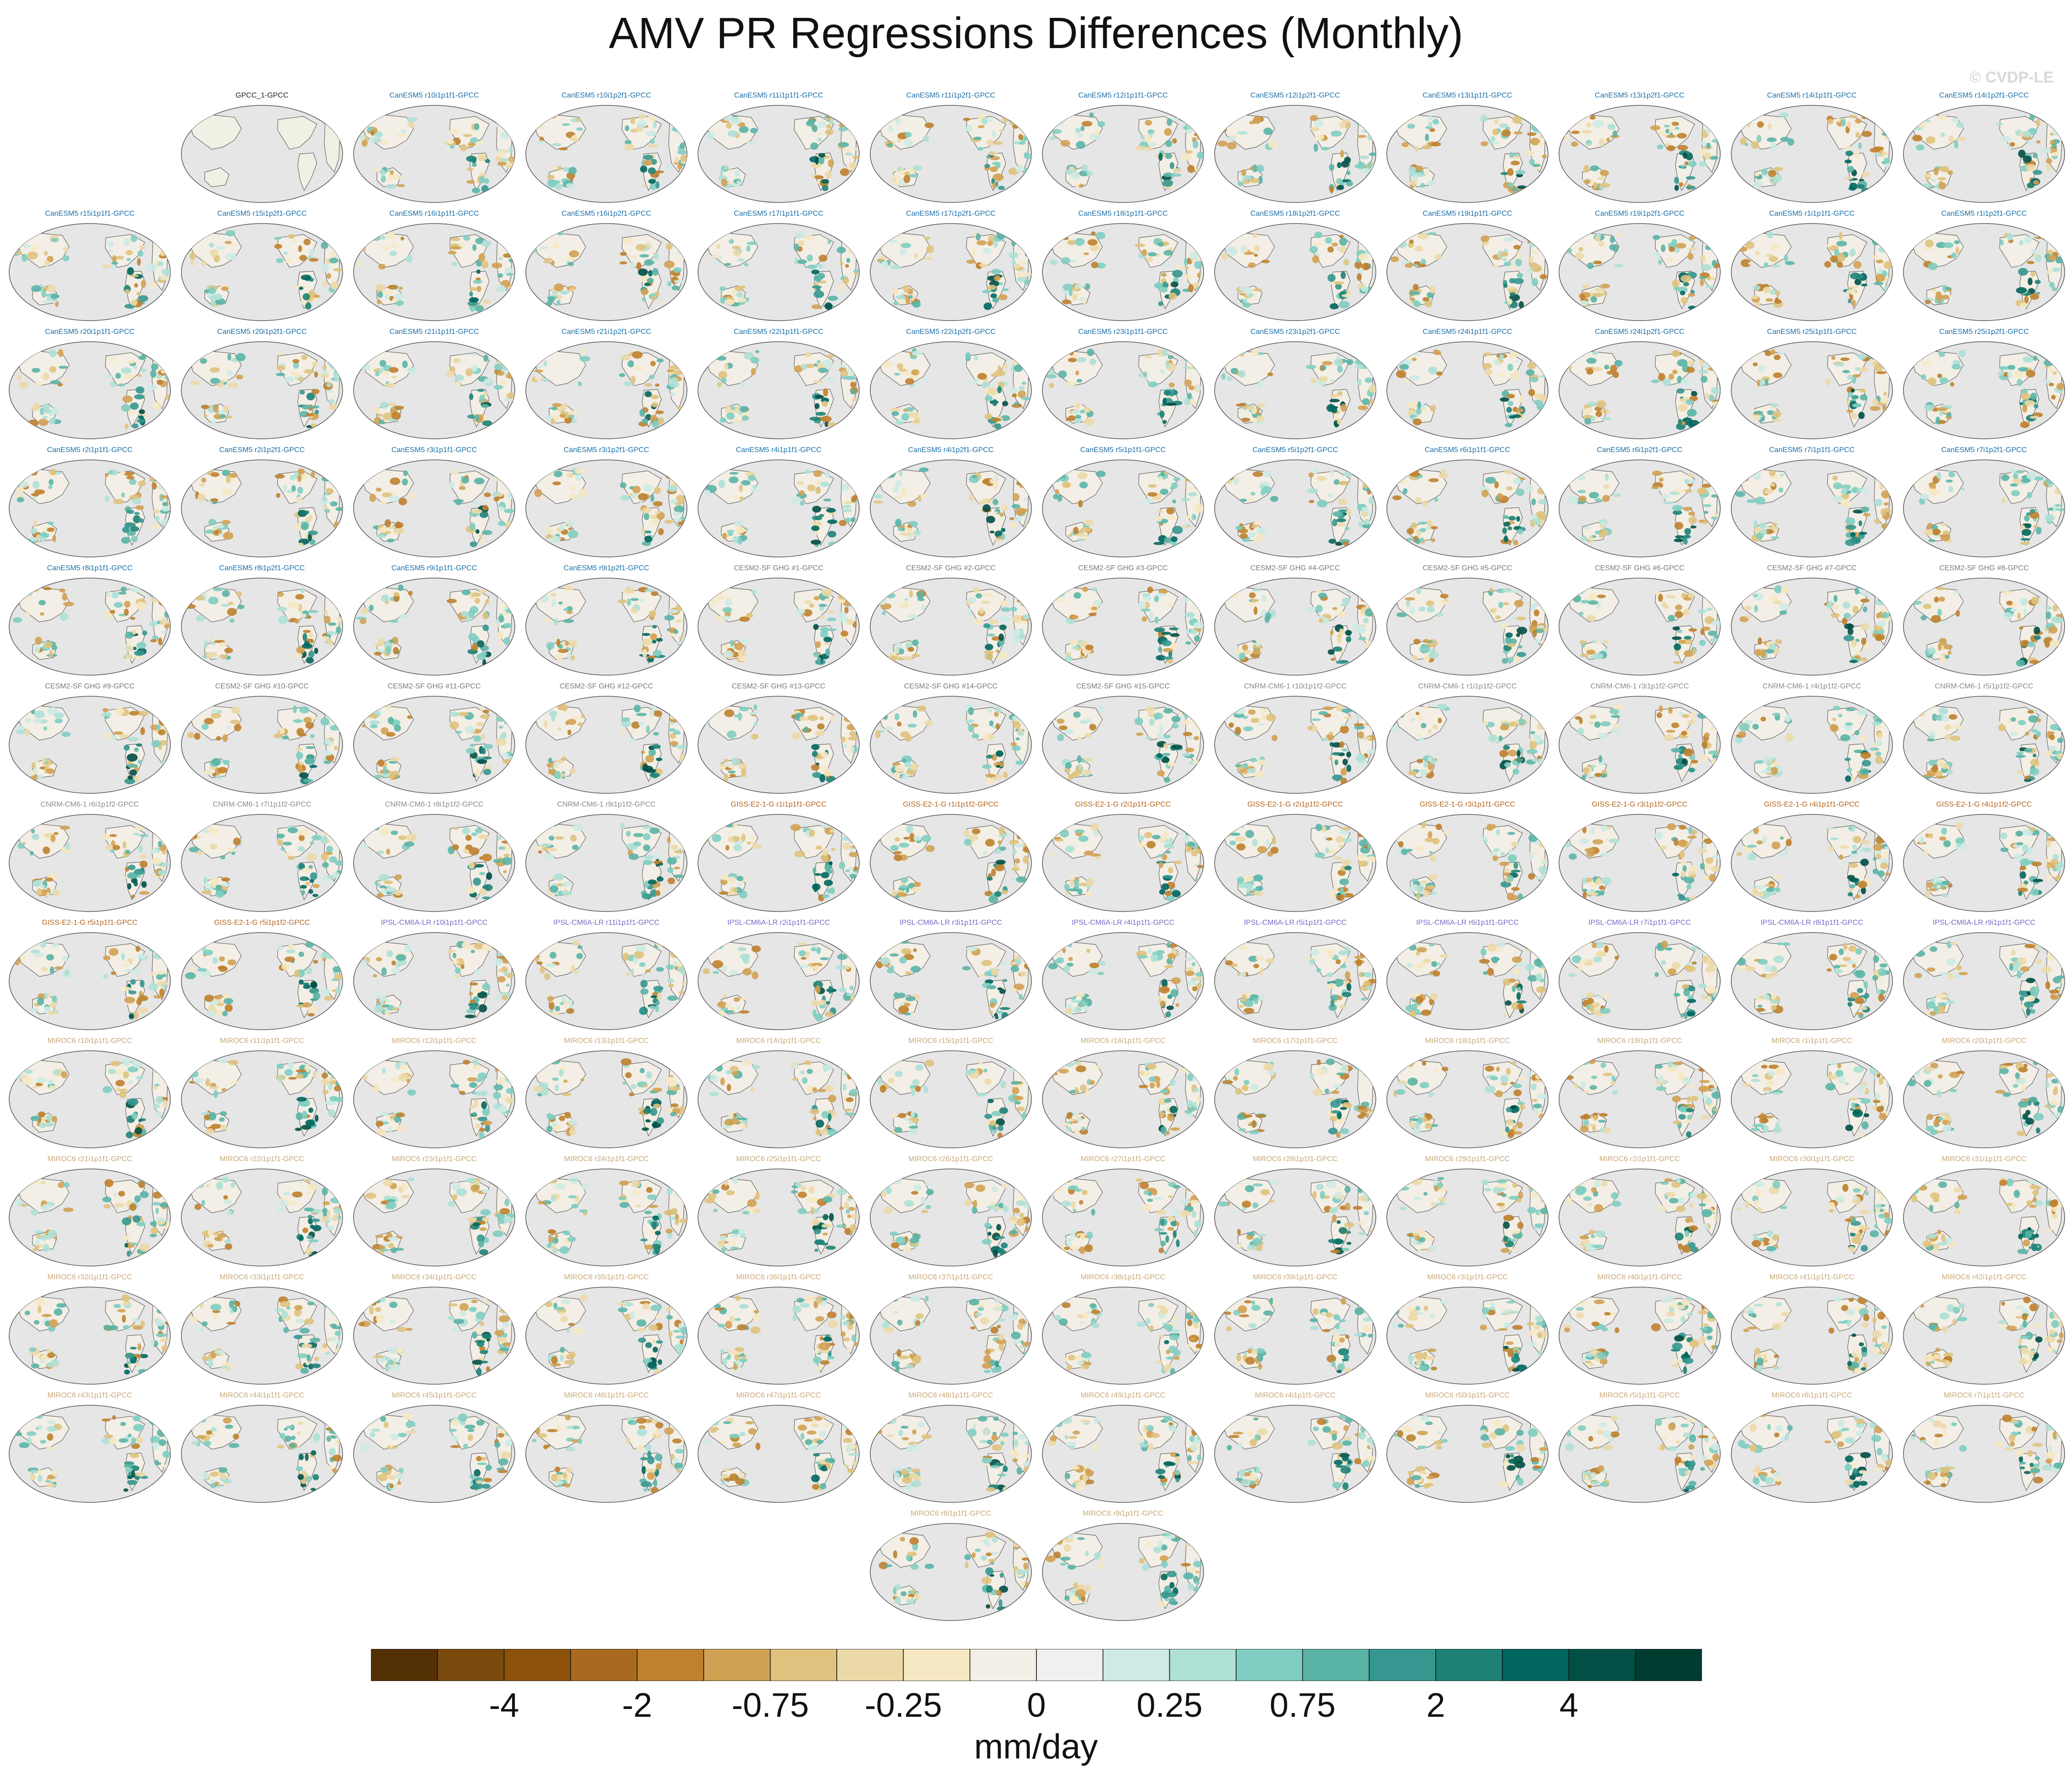  Describe the element at coordinates (1123, 95) in the screenshot. I see `panel-title: CanESM5 r12i1p1f1-GPCC` at that location.